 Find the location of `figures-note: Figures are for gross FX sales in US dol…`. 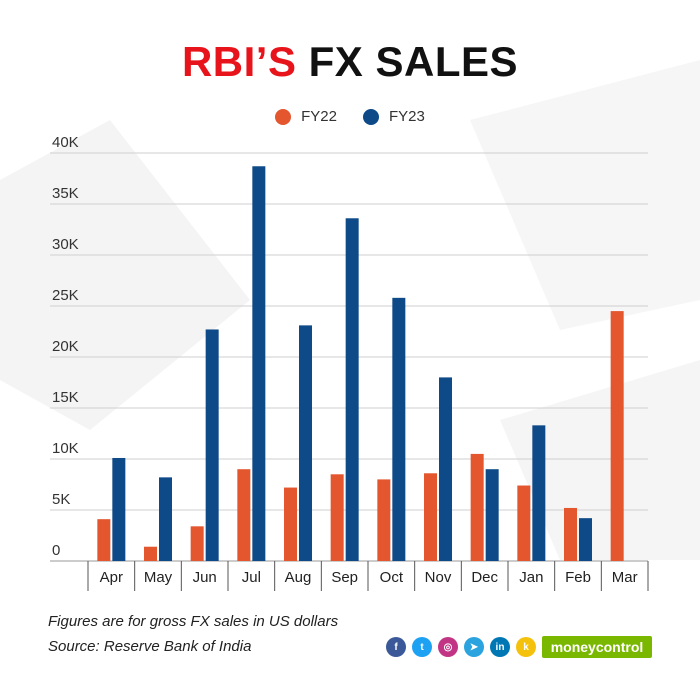

figures-note: Figures are for gross FX sales in US dol… is located at coordinates (193, 621).